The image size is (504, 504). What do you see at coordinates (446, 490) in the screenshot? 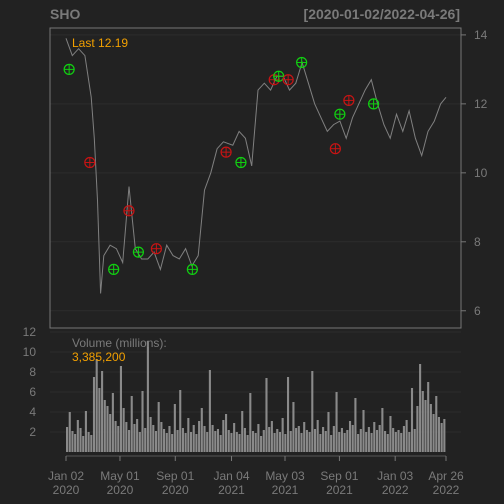
I see `x-tick-year: 2022` at bounding box center [446, 490].